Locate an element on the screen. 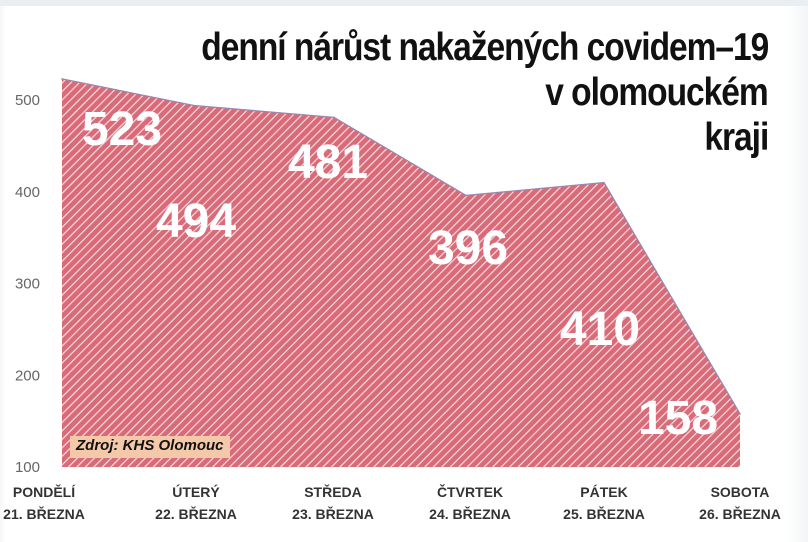  y-tick-label-300: 300 is located at coordinates (27, 284).